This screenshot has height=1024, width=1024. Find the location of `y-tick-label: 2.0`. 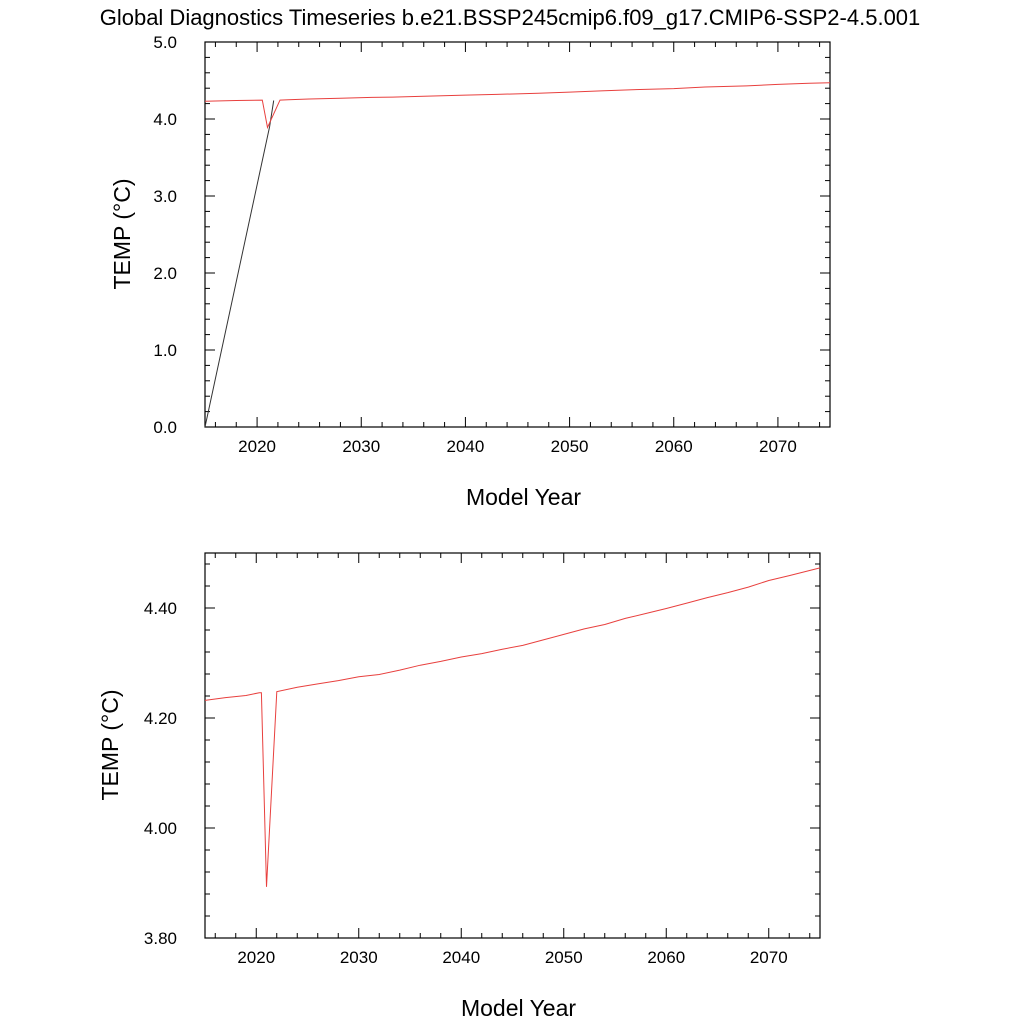

y-tick-label: 2.0 is located at coordinates (165, 273).